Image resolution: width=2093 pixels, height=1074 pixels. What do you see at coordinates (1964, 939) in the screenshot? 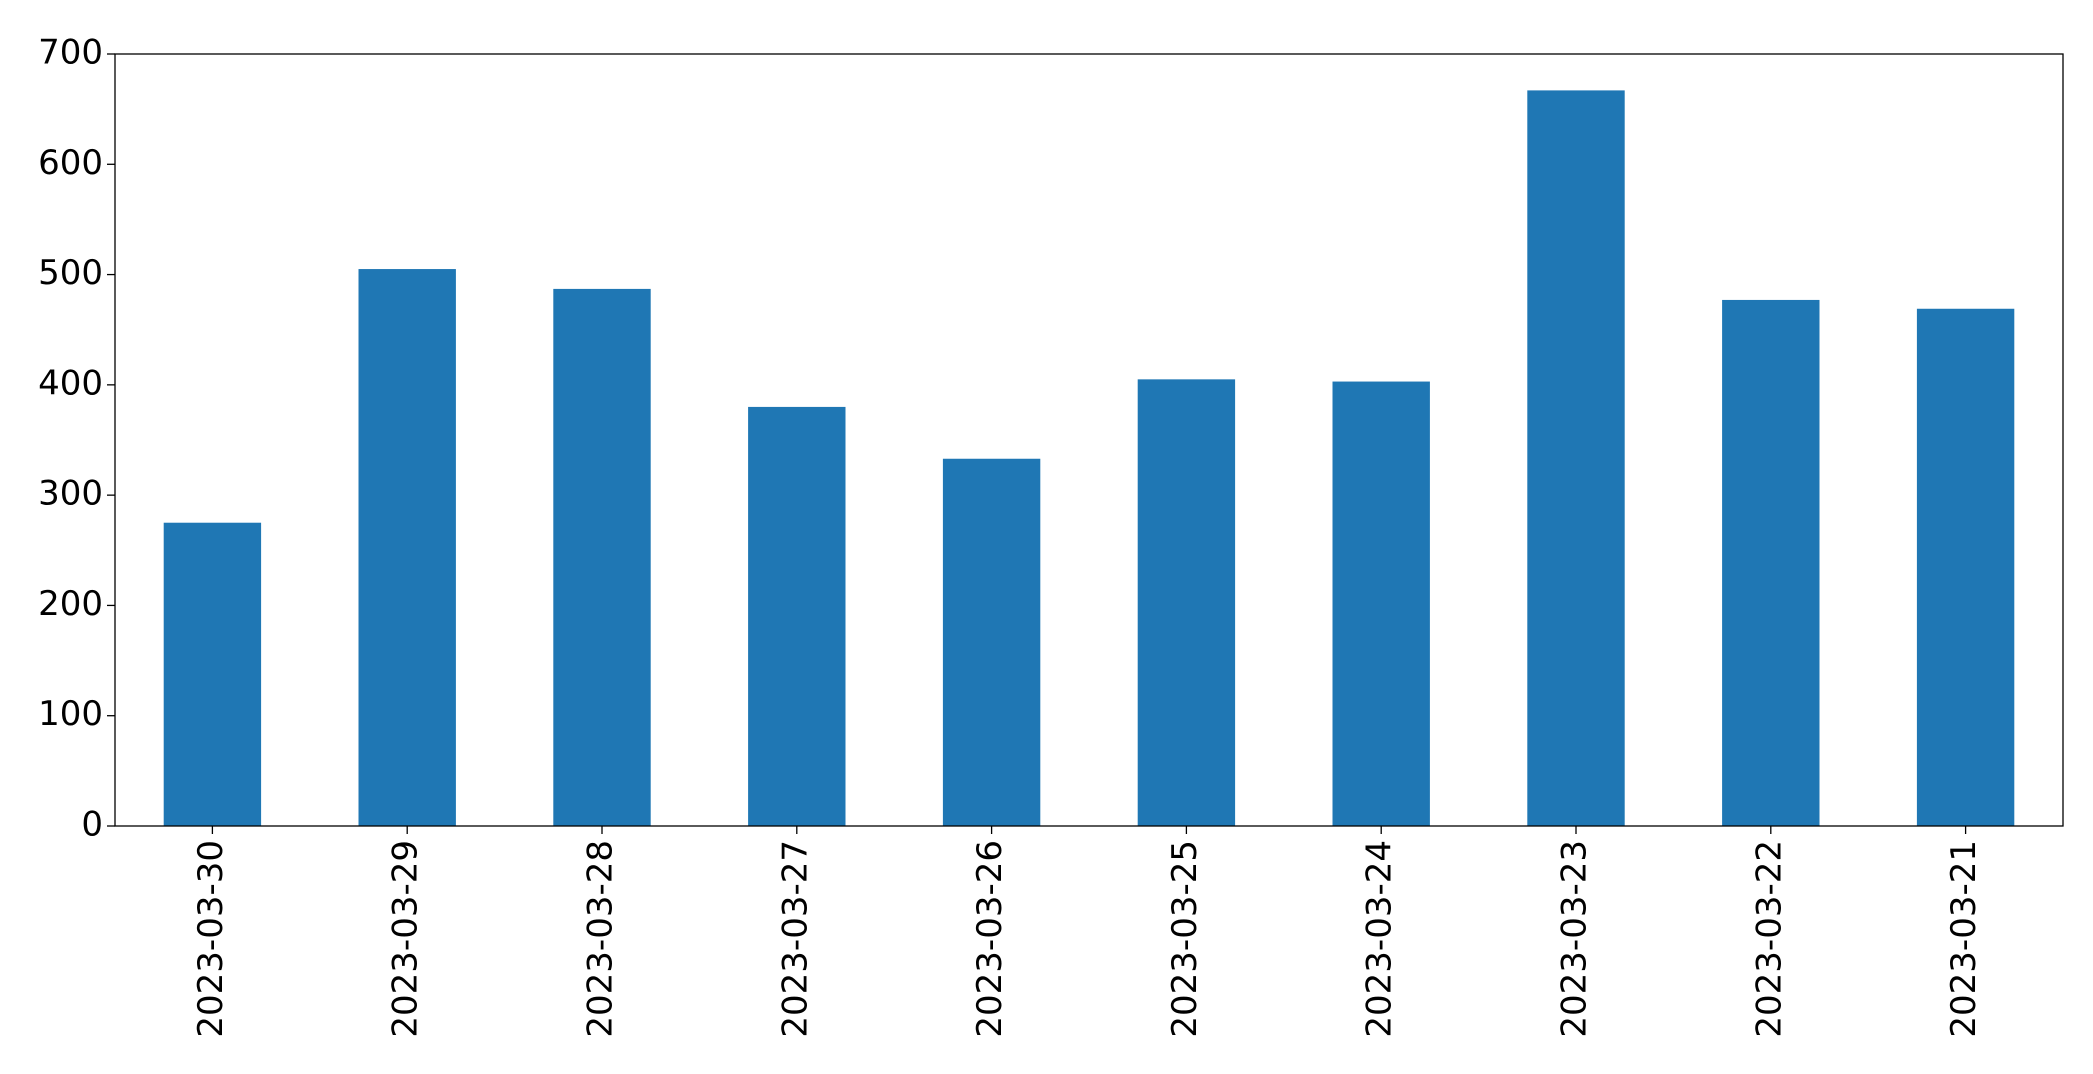
I see `x-tick-label: 2023-03-21` at bounding box center [1964, 939].